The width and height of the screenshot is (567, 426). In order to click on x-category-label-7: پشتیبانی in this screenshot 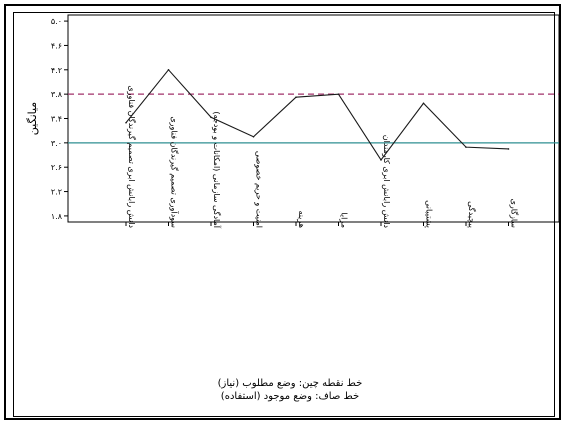, I will do `click(429, 214)`.